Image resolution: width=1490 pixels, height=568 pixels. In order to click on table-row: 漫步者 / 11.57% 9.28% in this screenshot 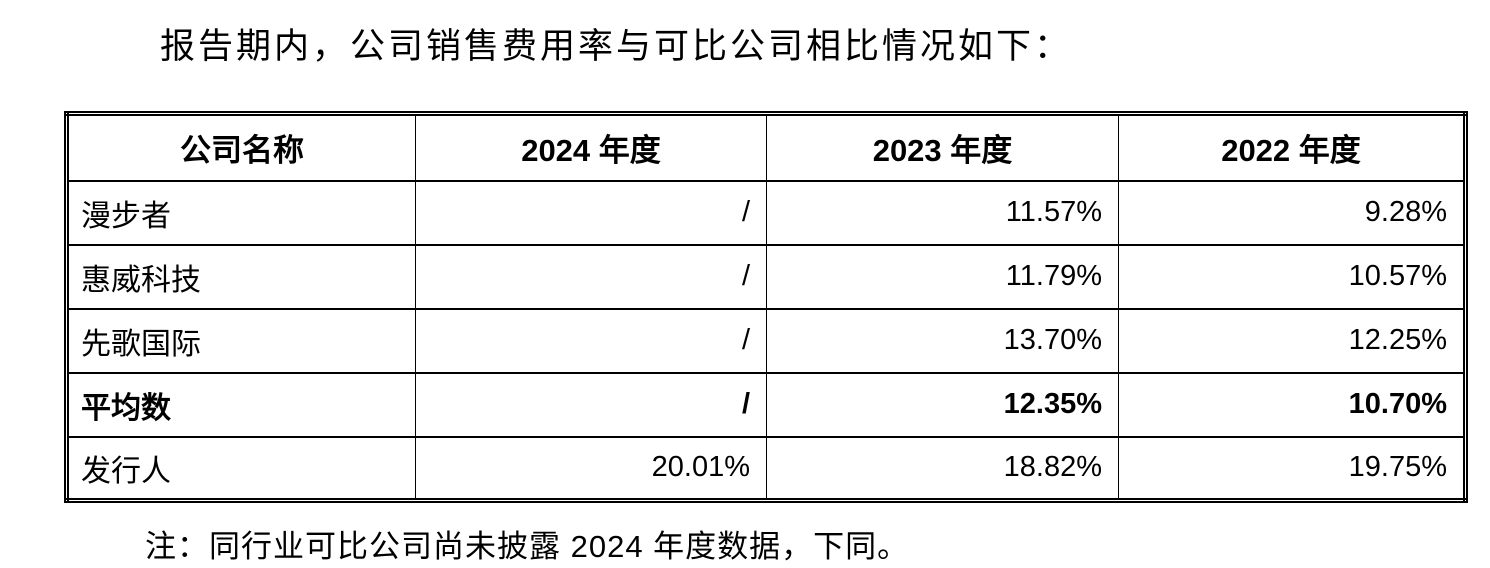, I will do `click(766, 212)`.